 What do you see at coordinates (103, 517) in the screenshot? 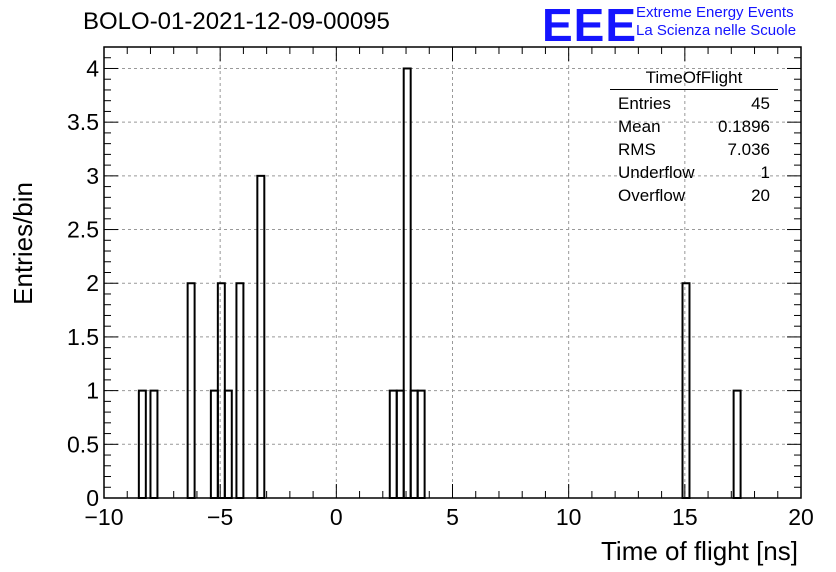
I see `x-tick-label: −10` at bounding box center [103, 517].